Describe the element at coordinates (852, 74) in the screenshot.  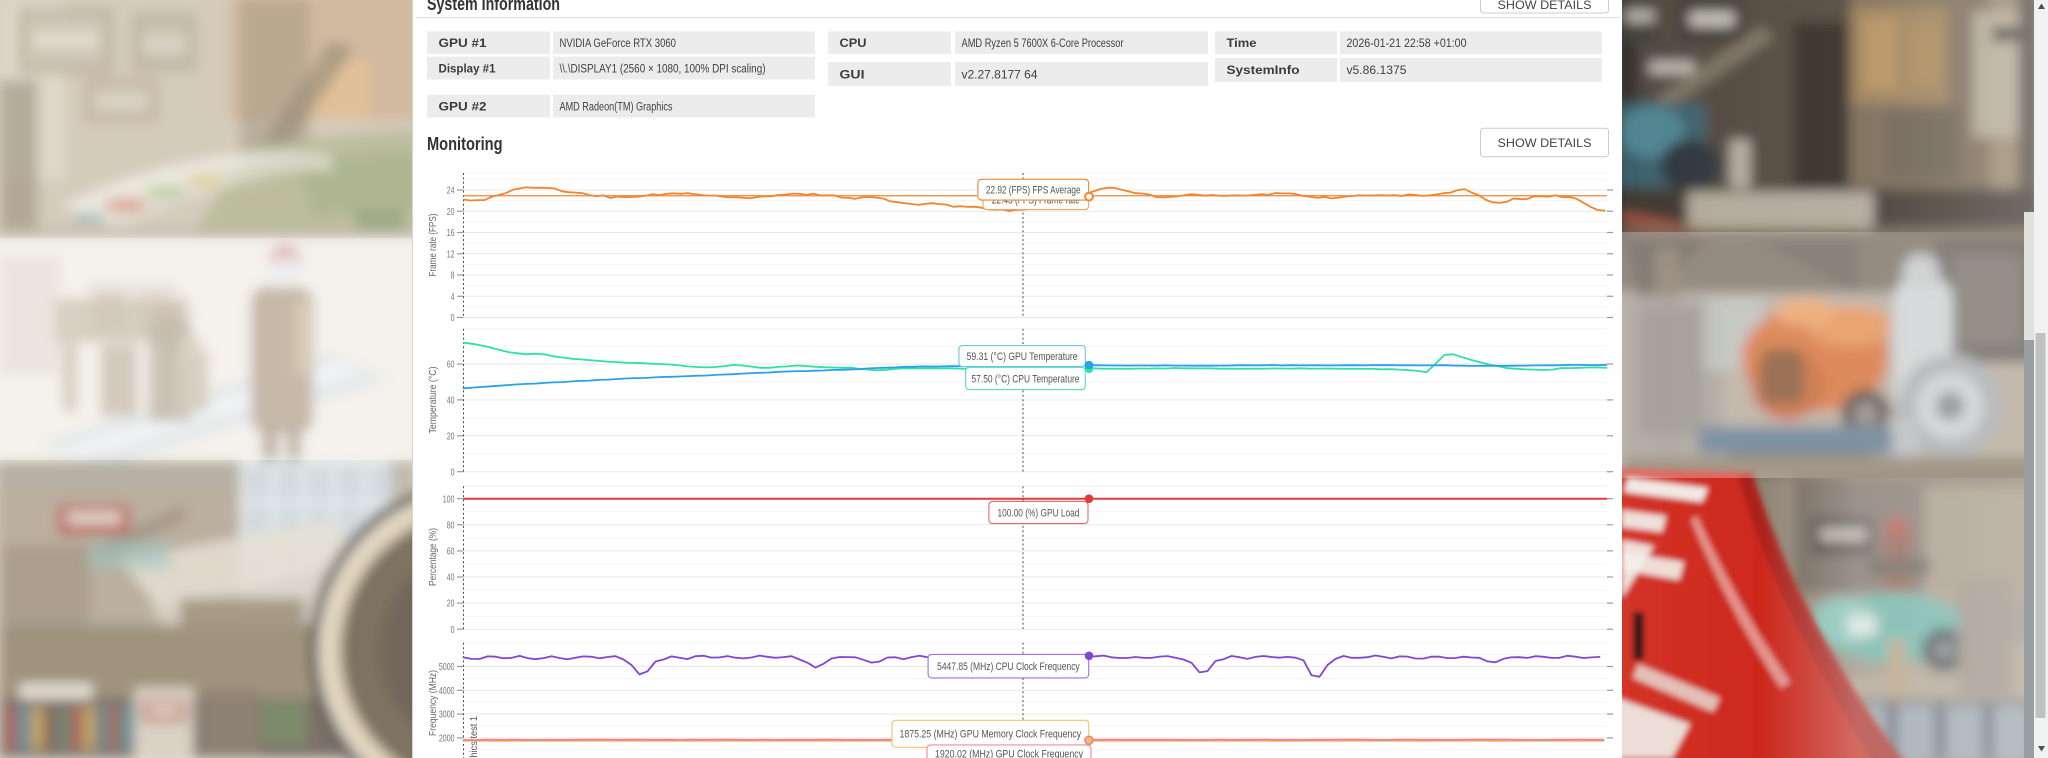
I see `svg-text: GUI` at that location.